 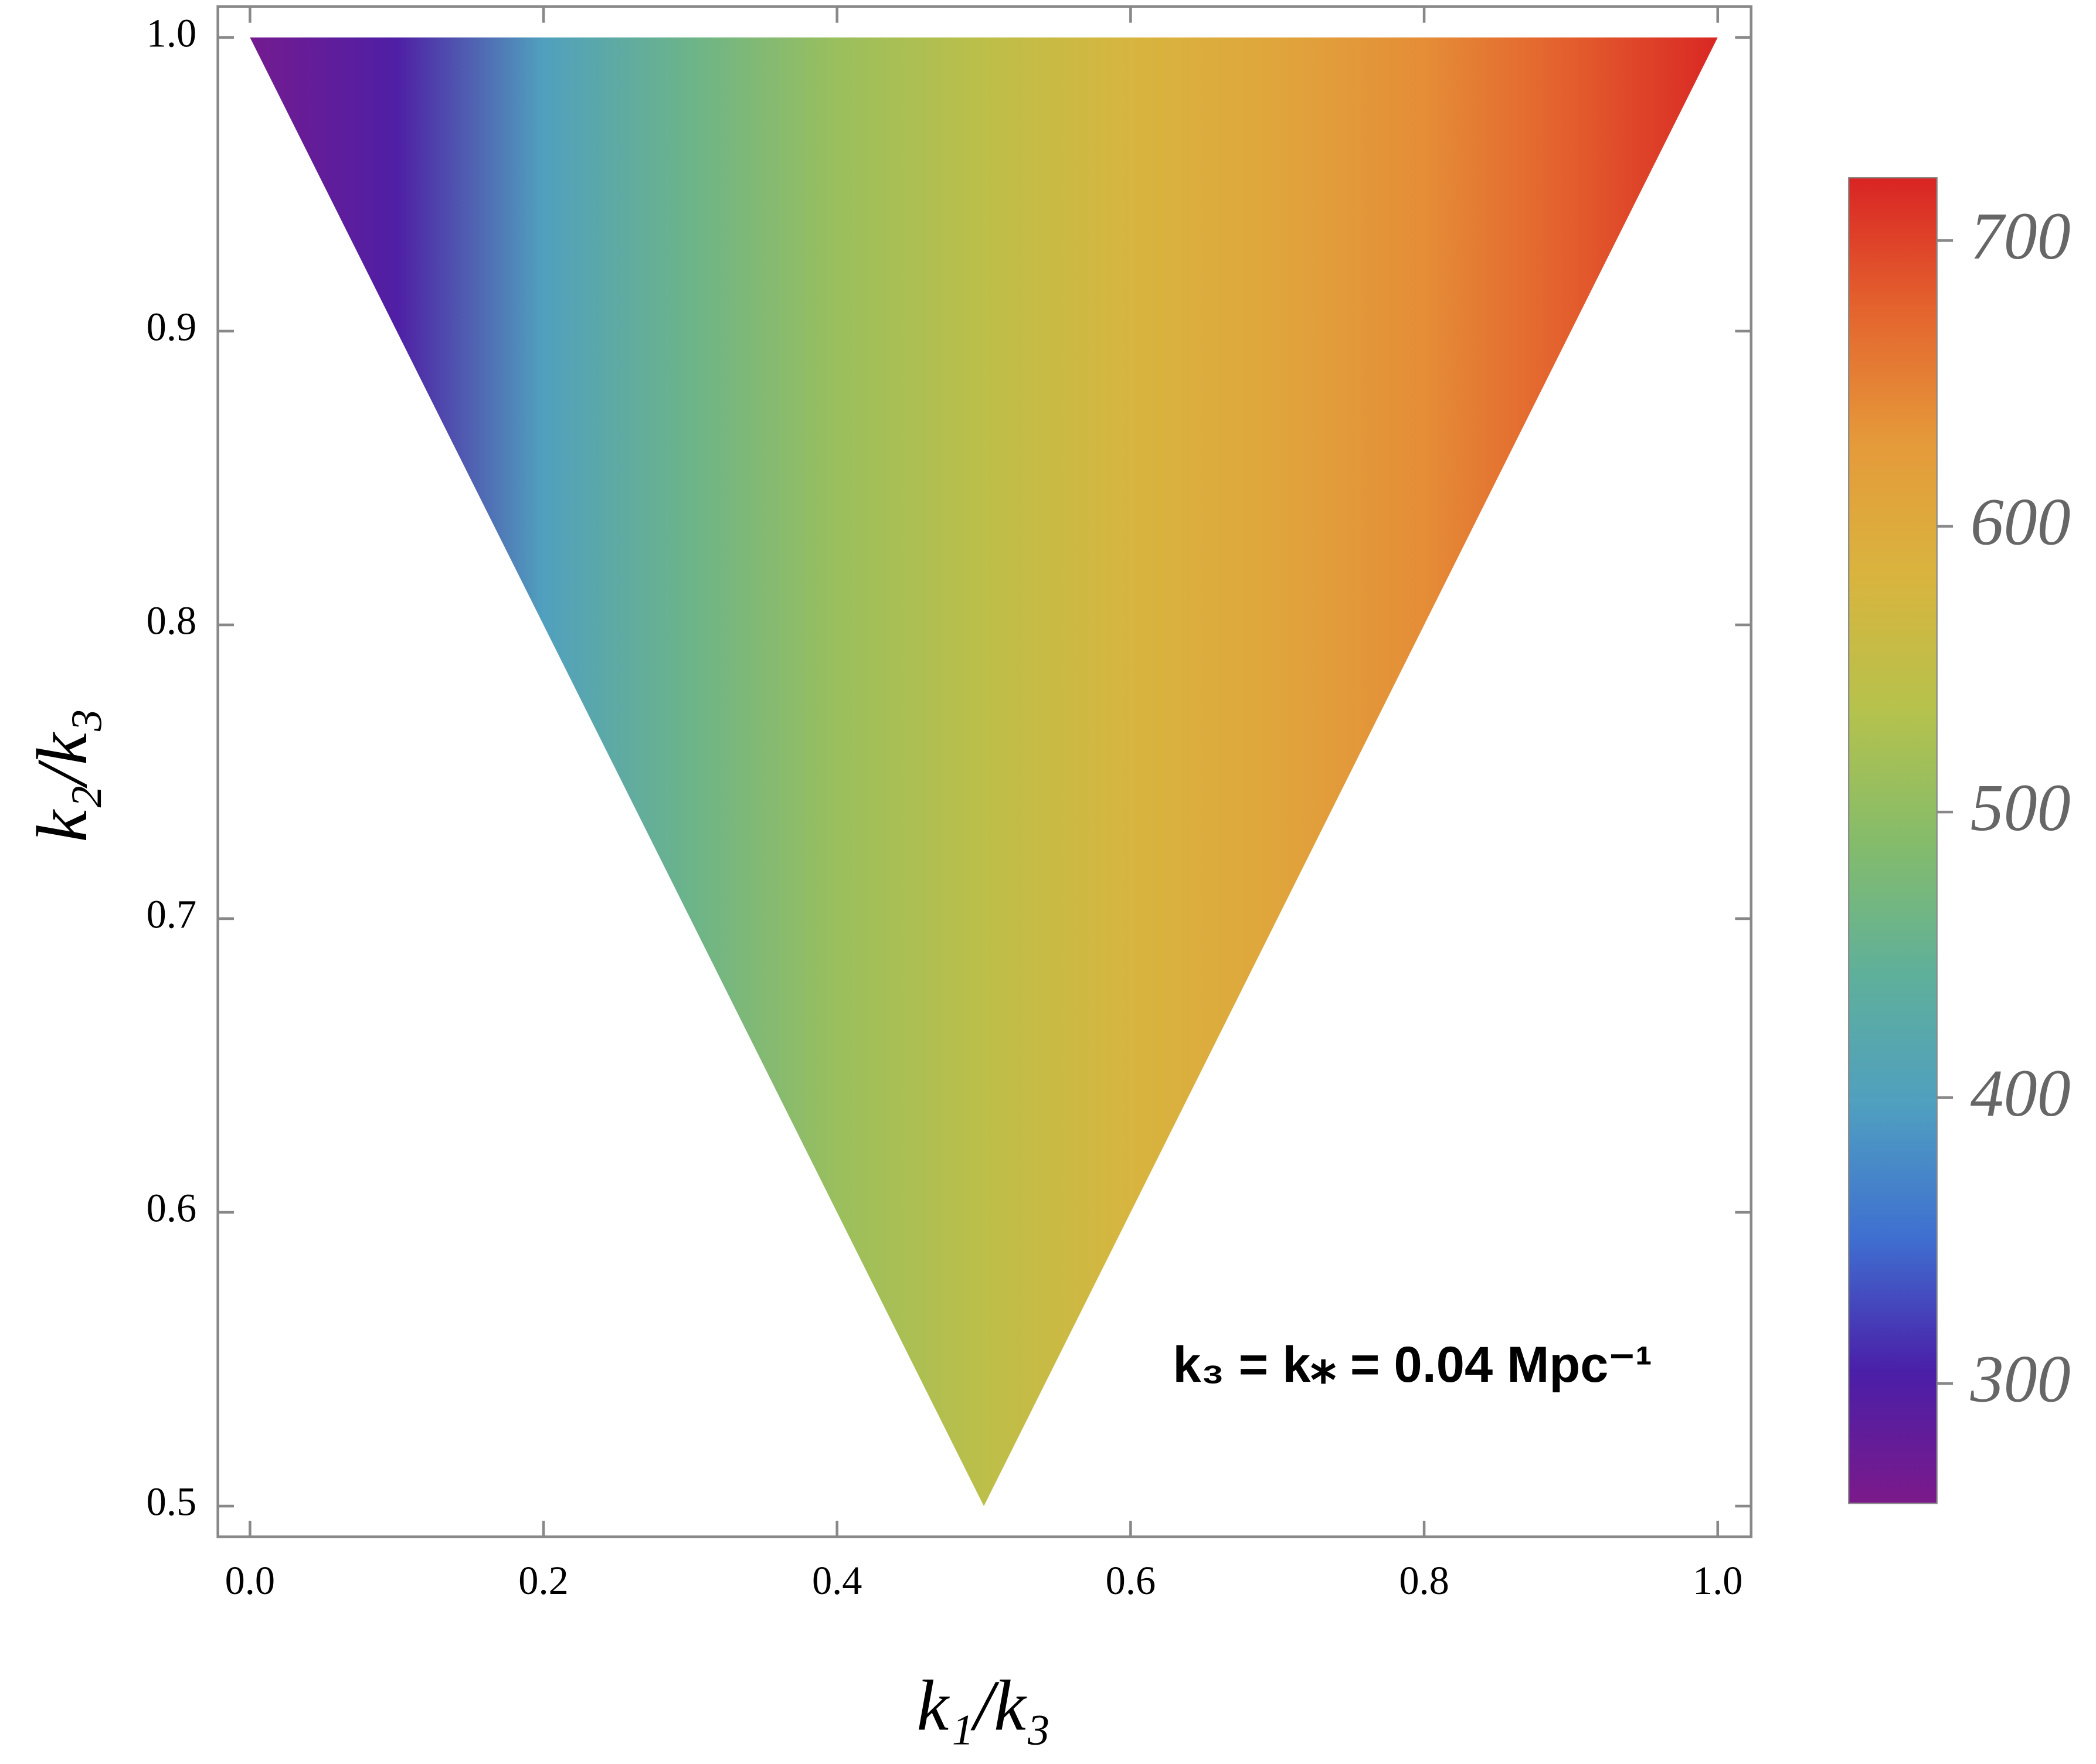 What do you see at coordinates (2021, 808) in the screenshot?
I see `colorbar-tick-label: 500` at bounding box center [2021, 808].